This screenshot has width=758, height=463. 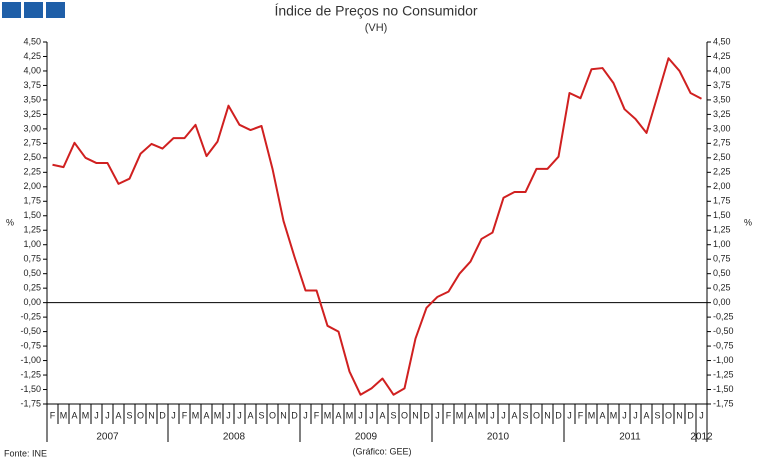 I want to click on y-tick-label: 0,25, so click(x=32, y=288).